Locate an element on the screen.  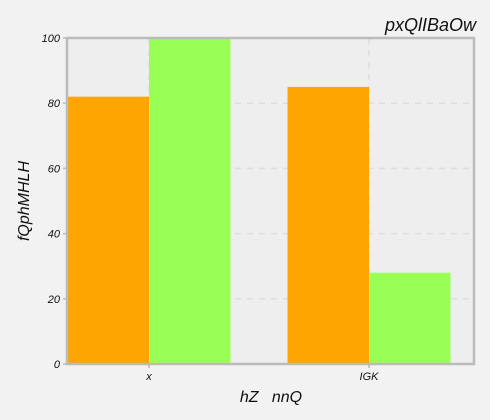
x-tick-label: x is located at coordinates (148, 377).